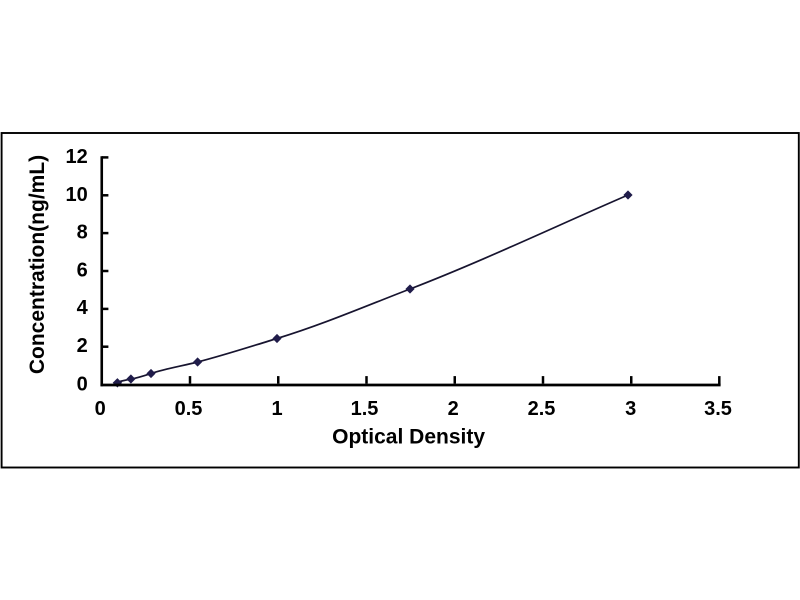 The width and height of the screenshot is (800, 600). I want to click on svg-text: Concentration(ng/mL), so click(37, 264).